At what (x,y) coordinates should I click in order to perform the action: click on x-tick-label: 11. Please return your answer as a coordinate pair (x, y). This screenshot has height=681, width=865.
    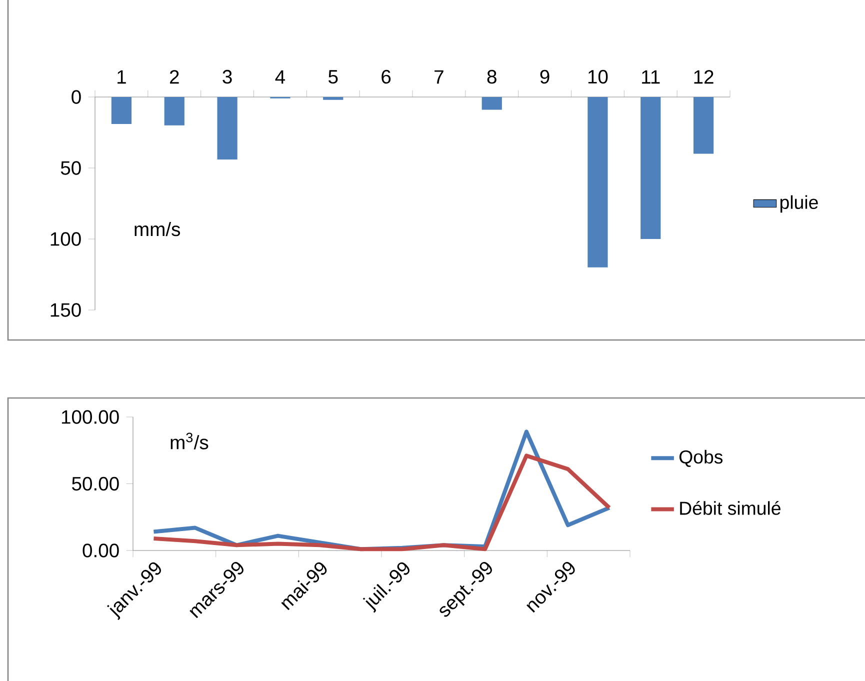
    Looking at the image, I should click on (651, 77).